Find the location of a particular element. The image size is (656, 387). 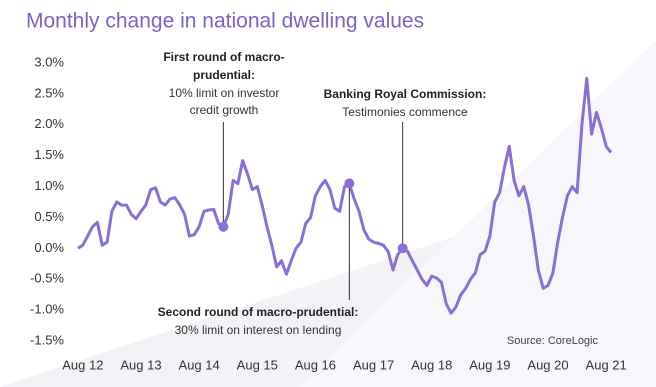

annotation-text: credit growth is located at coordinates (224, 110).